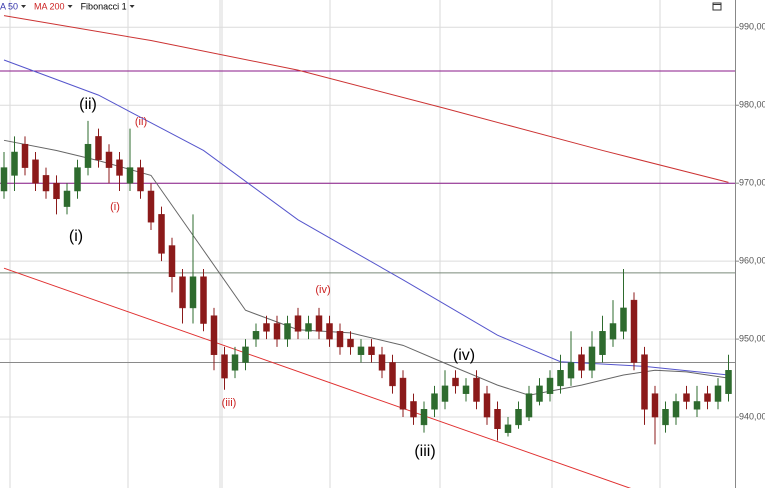 The image size is (765, 488). What do you see at coordinates (752, 183) in the screenshot?
I see `y-tick-label: 970,00` at bounding box center [752, 183].